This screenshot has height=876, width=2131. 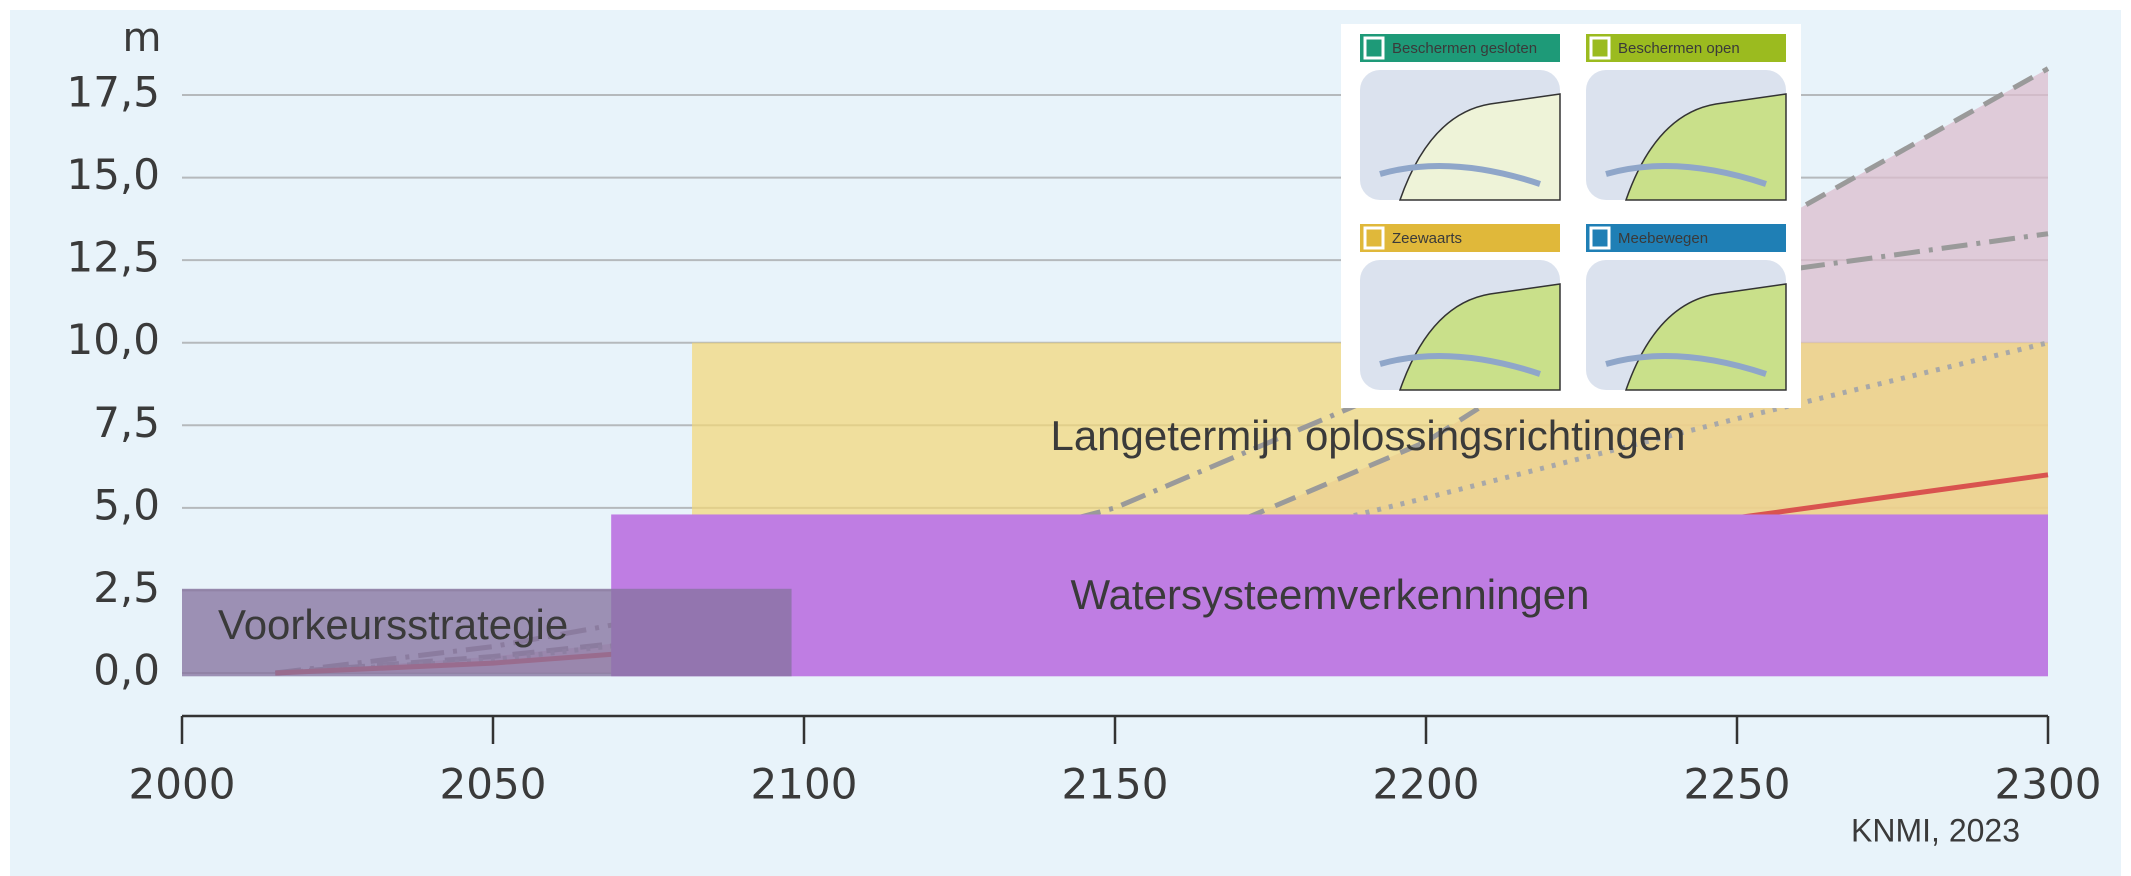 I want to click on x-tick-label: 2050, so click(x=493, y=784).